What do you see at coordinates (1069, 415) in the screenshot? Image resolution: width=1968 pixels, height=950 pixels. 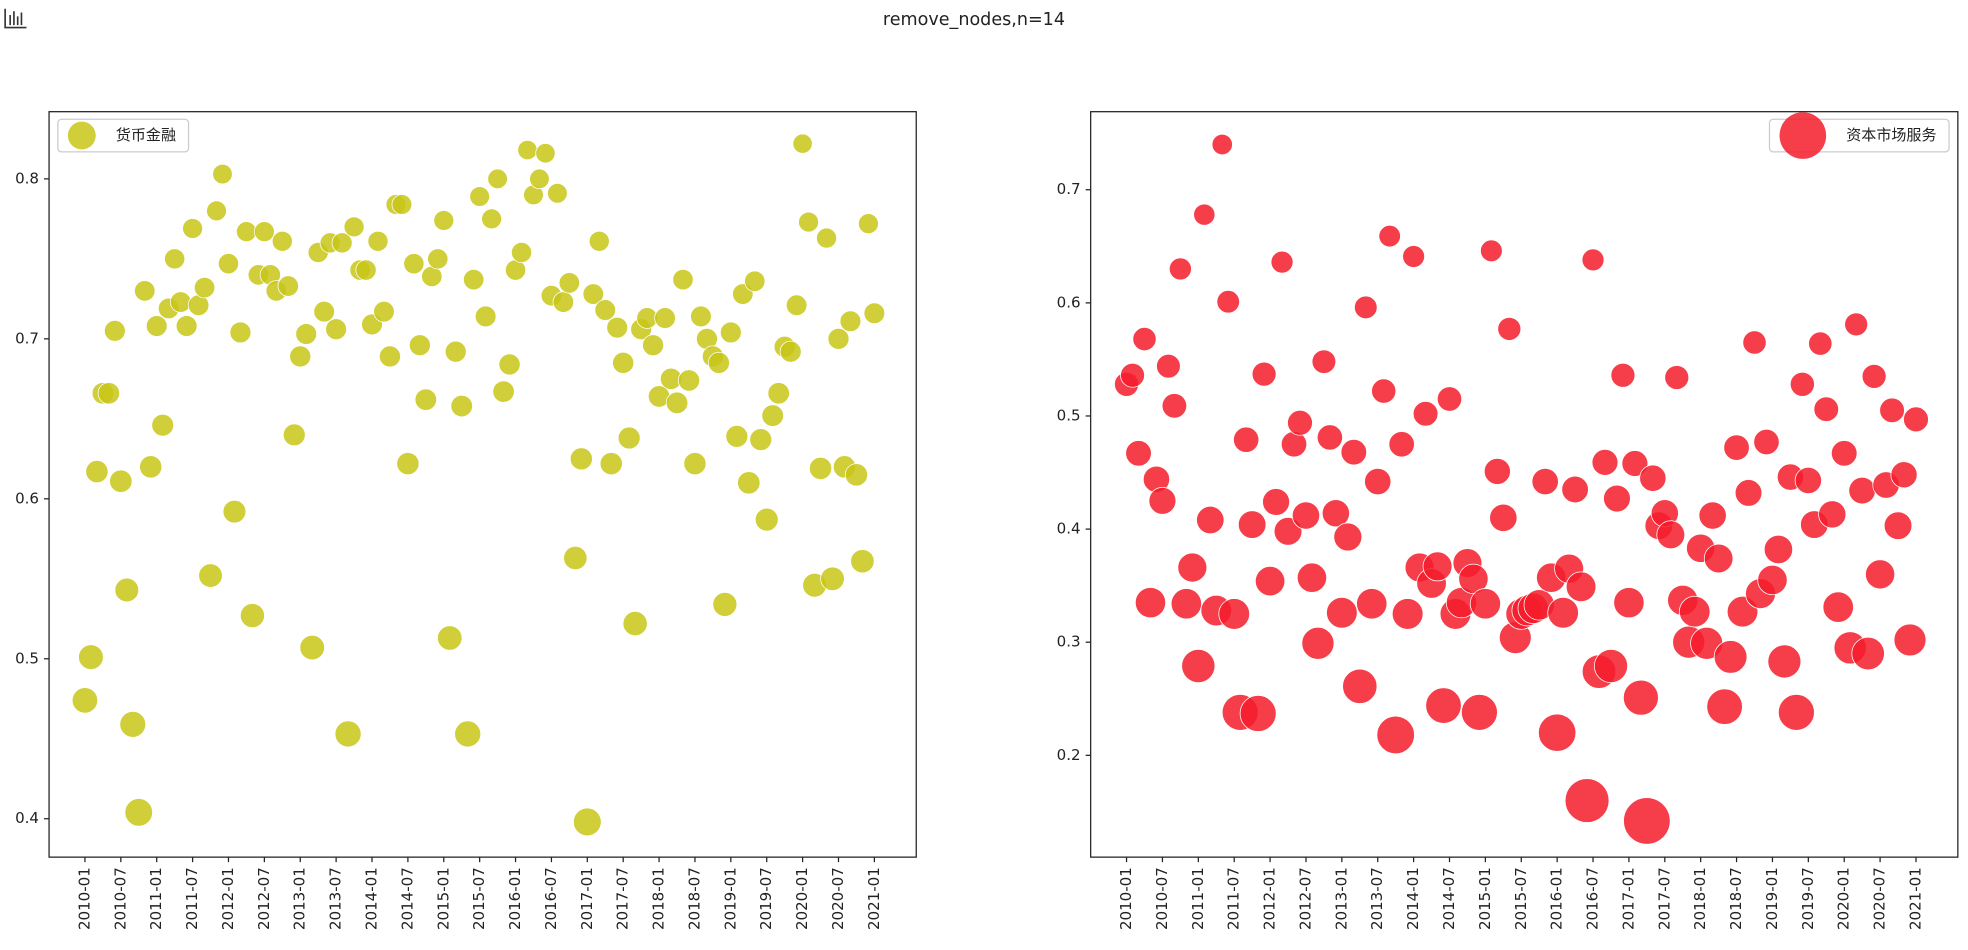 I see `y-tick-label: 0.5` at bounding box center [1069, 415].